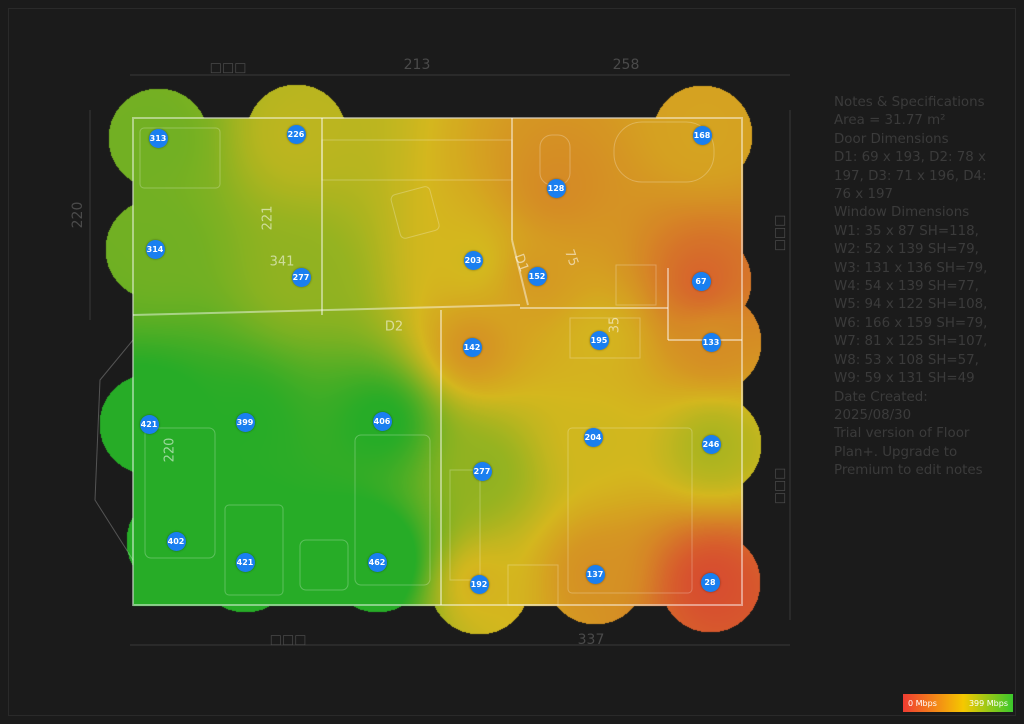  I want to click on note-line: Notes & Specifications, so click(909, 102).